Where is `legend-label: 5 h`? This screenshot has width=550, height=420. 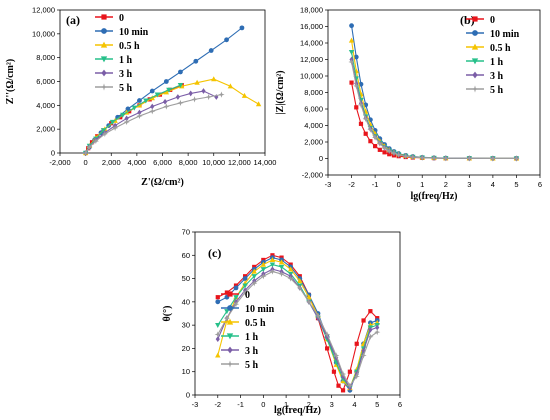
legend-label: 5 h is located at coordinates (252, 365).